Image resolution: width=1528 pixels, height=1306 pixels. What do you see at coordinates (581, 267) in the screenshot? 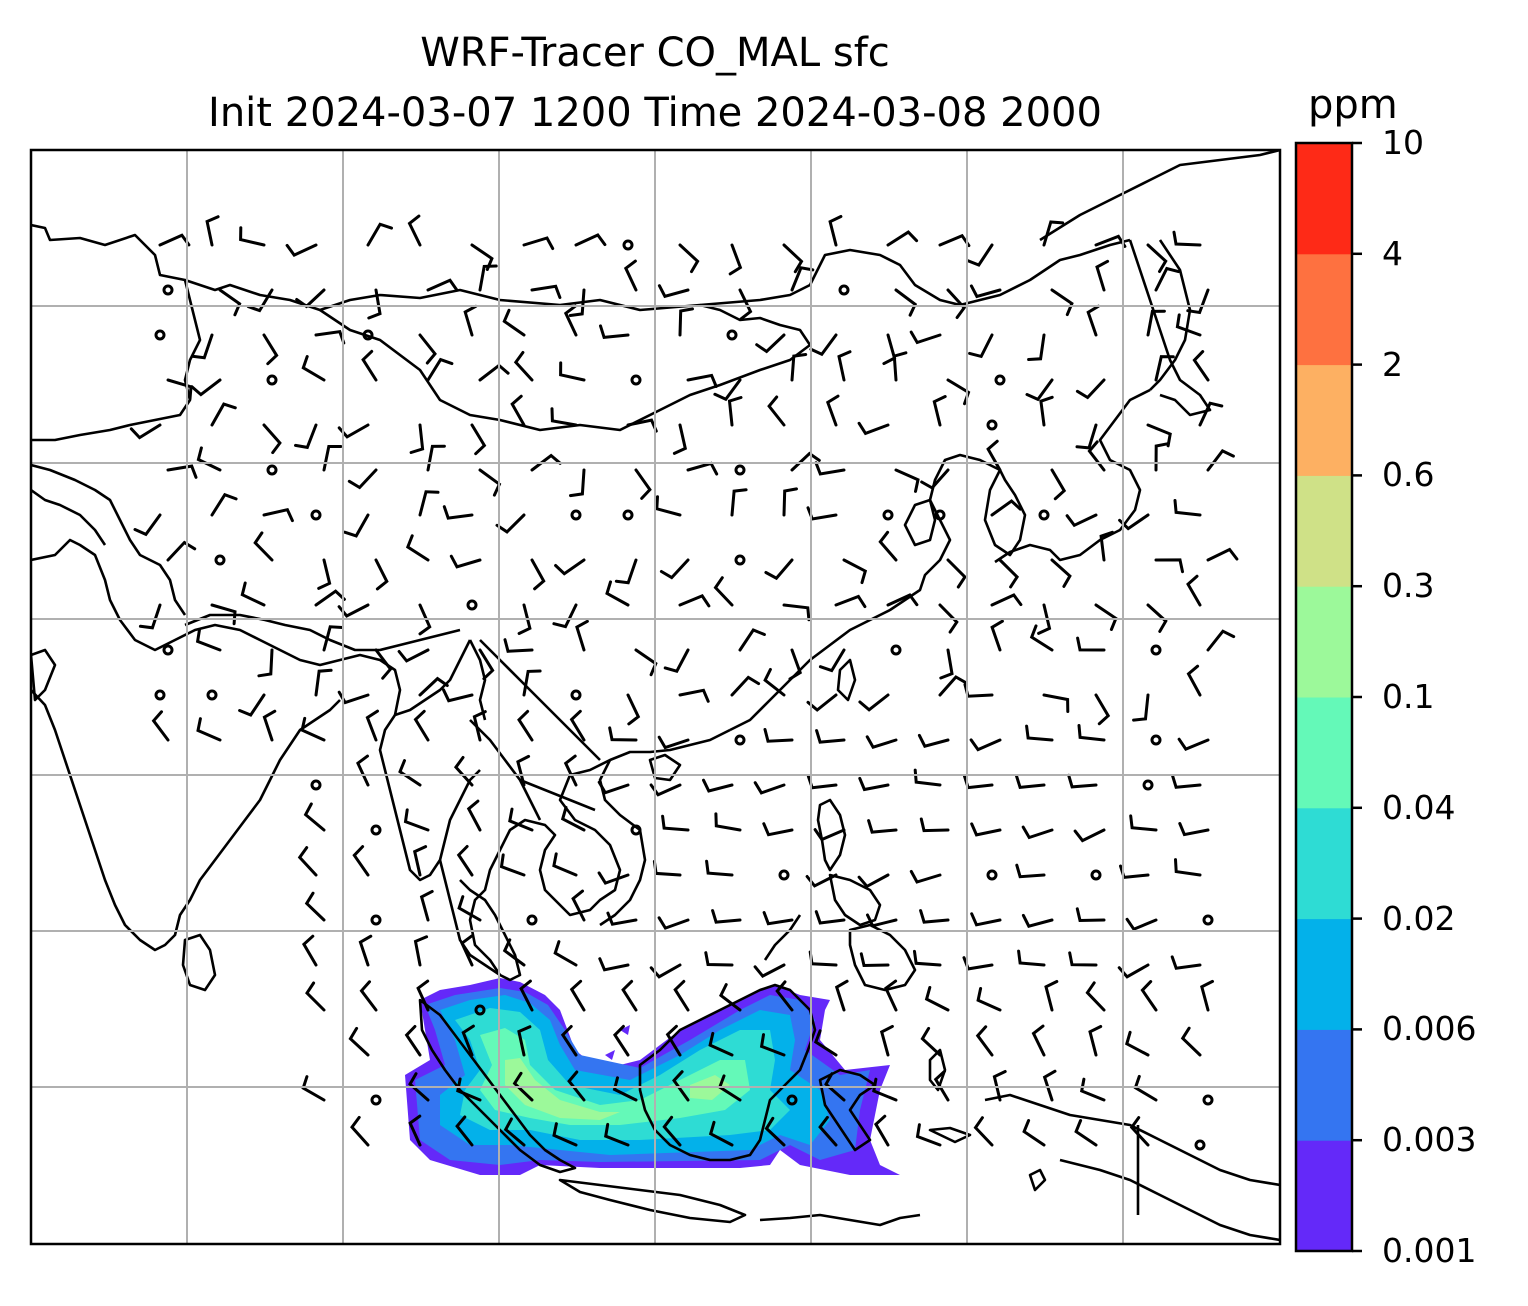
I see `northern-border` at bounding box center [581, 267].